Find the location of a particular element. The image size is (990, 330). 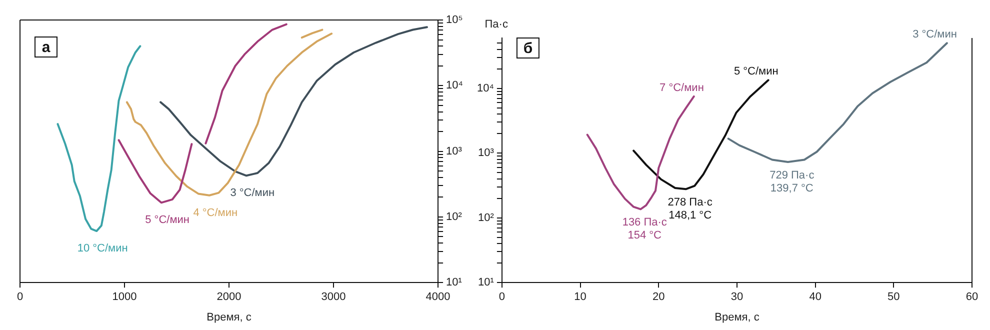

y-tick-label: 10⁴ is located at coordinates (485, 88).